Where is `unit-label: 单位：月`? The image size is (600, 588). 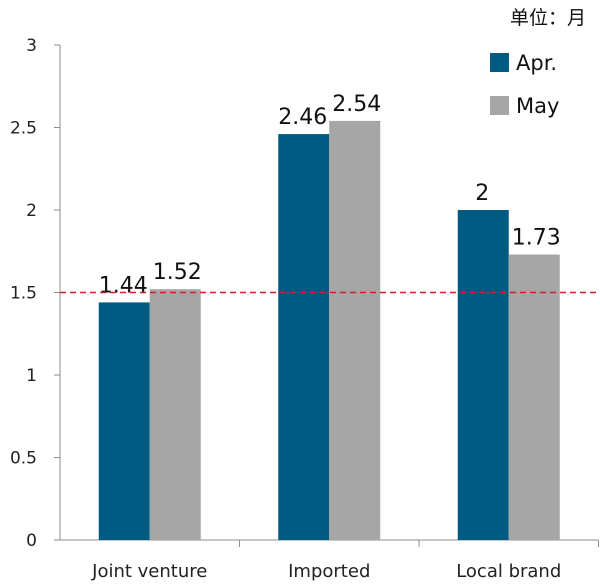
unit-label: 单位：月 is located at coordinates (548, 18).